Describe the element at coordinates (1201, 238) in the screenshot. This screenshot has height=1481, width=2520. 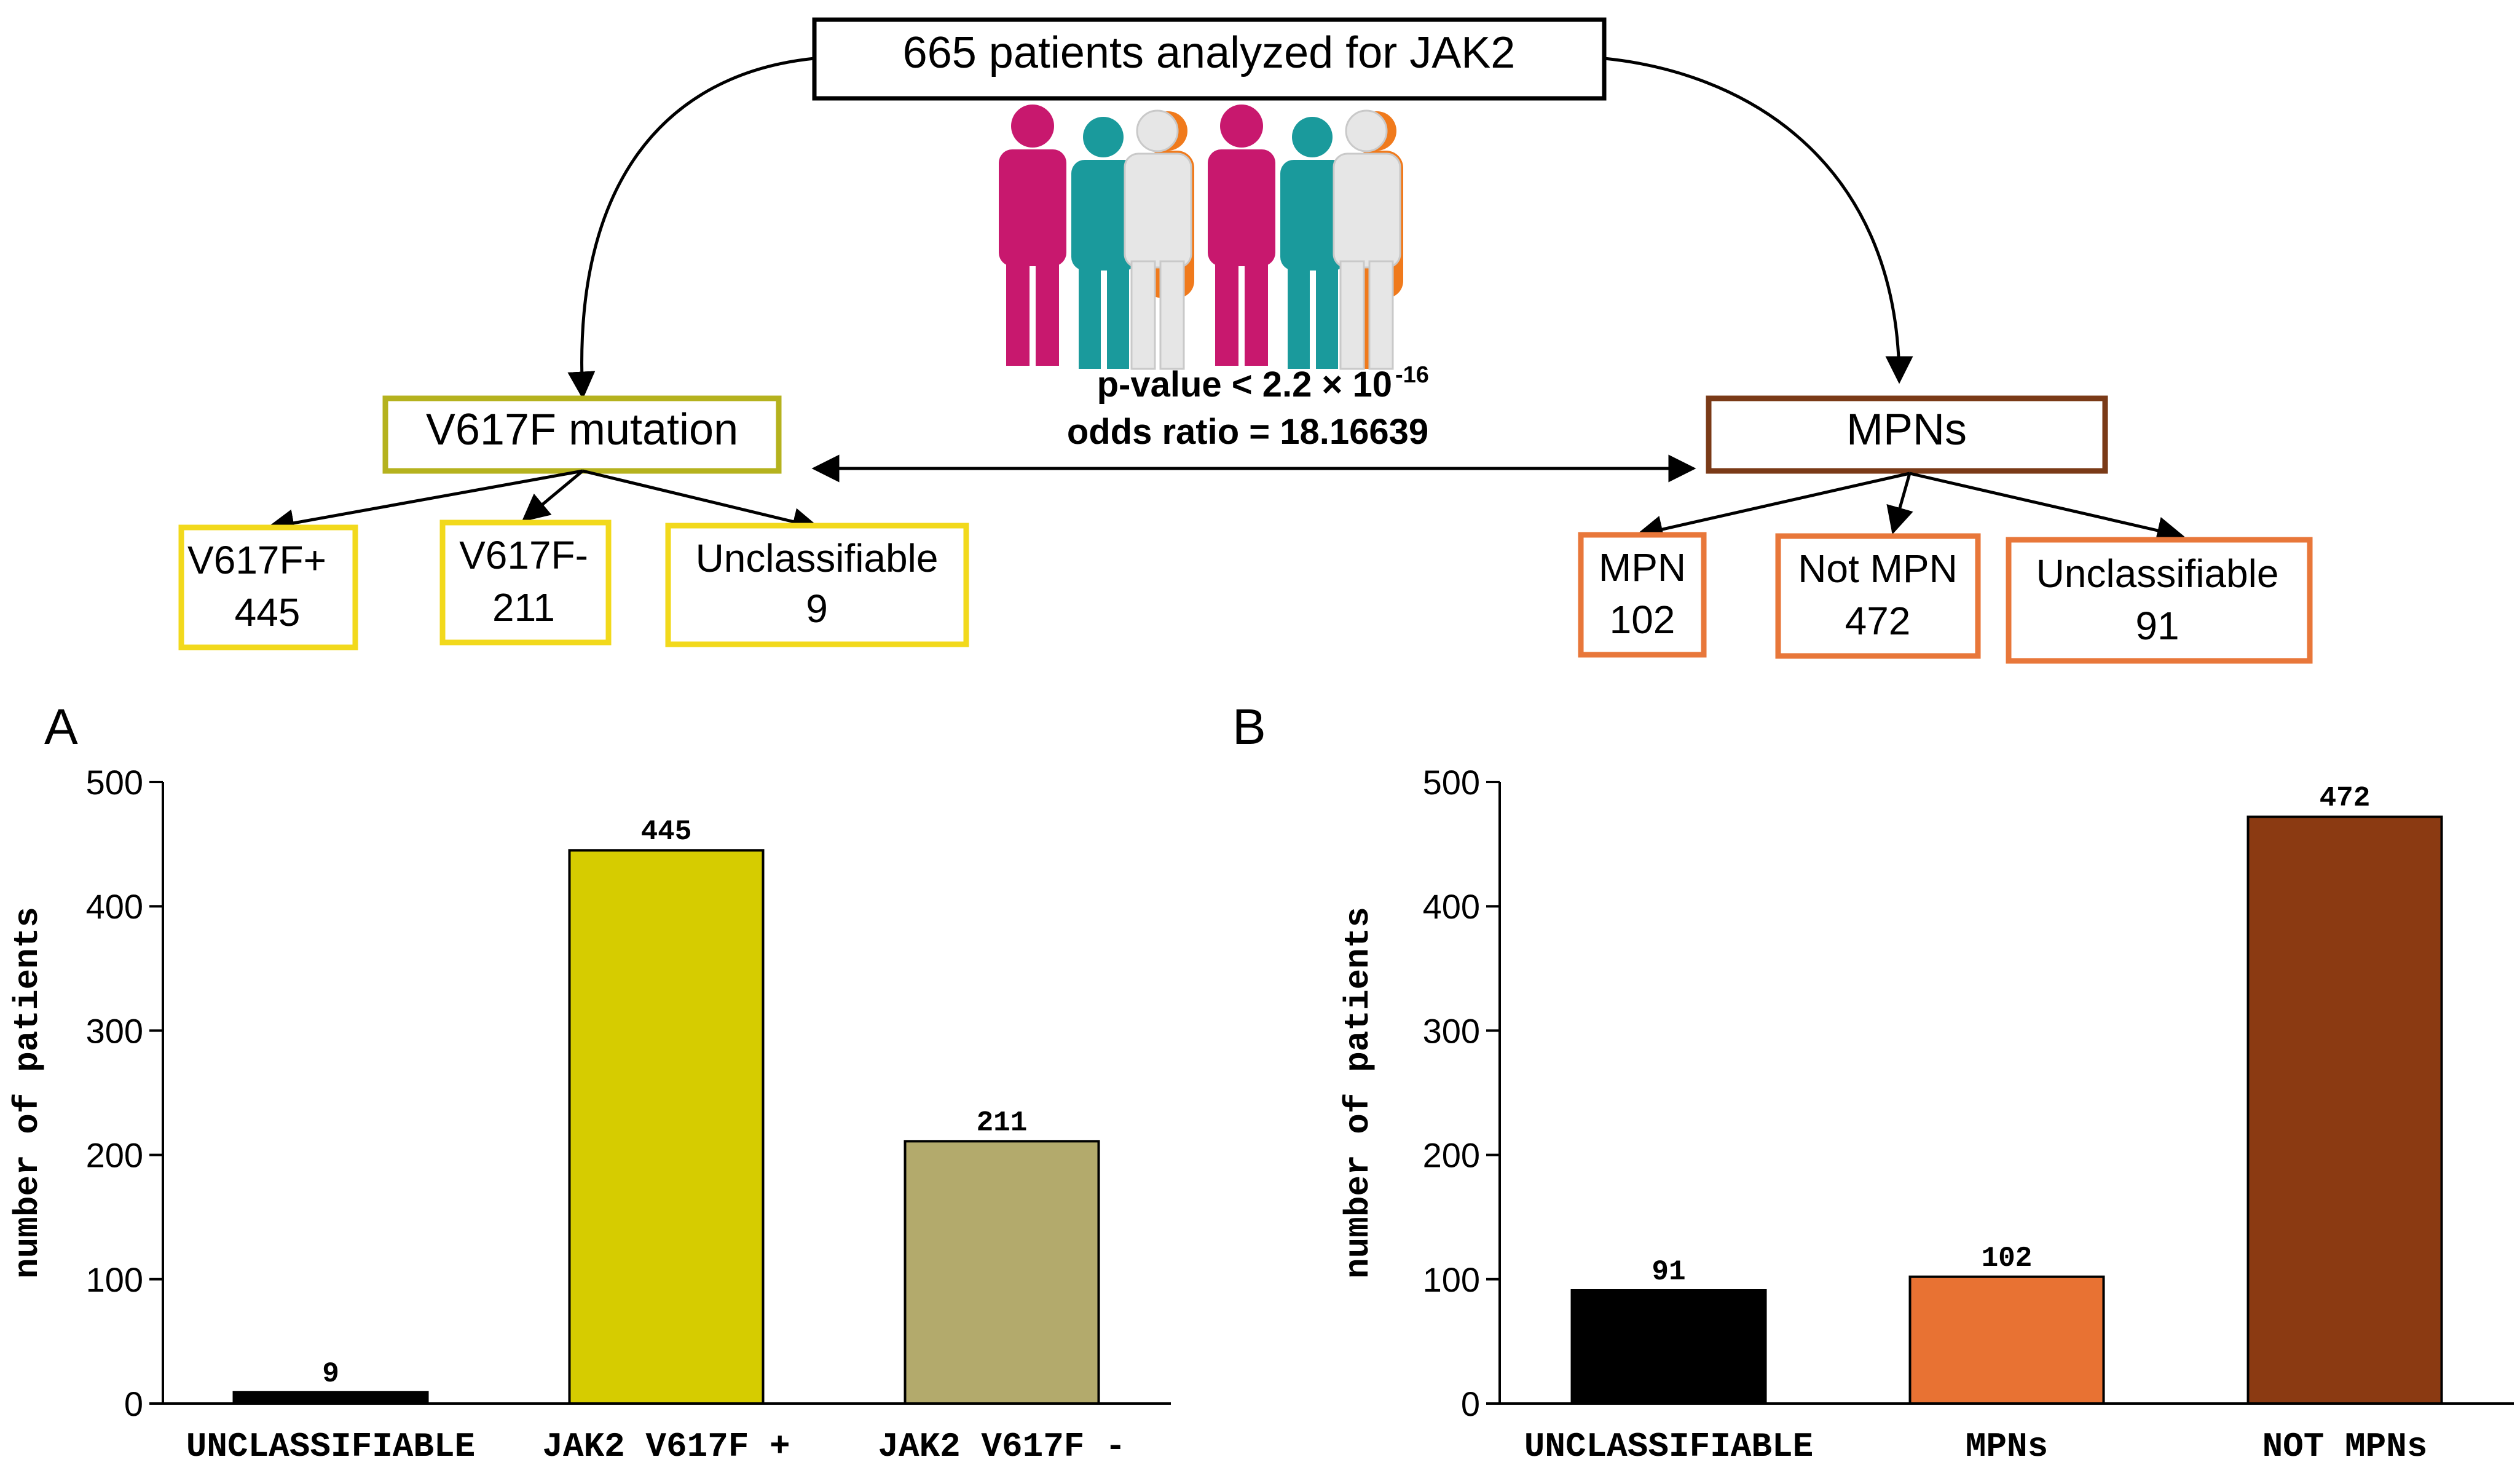
I see `people-icon` at that location.